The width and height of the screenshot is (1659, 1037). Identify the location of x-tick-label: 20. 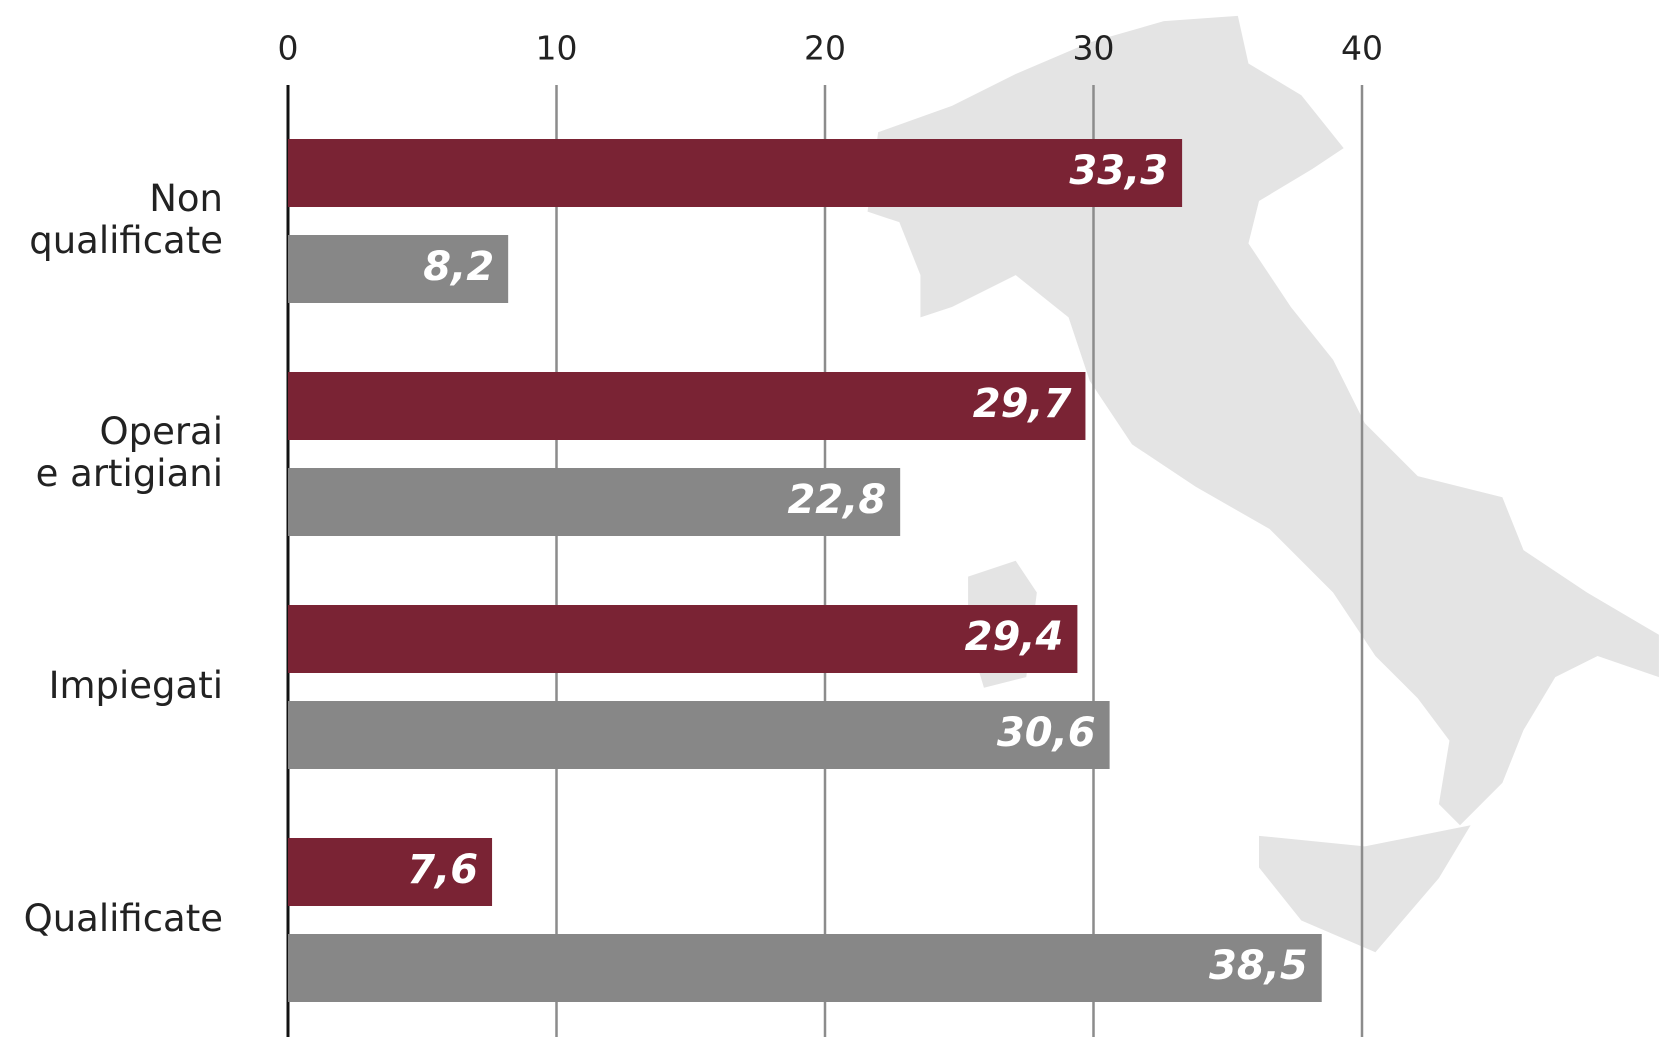
(825, 48).